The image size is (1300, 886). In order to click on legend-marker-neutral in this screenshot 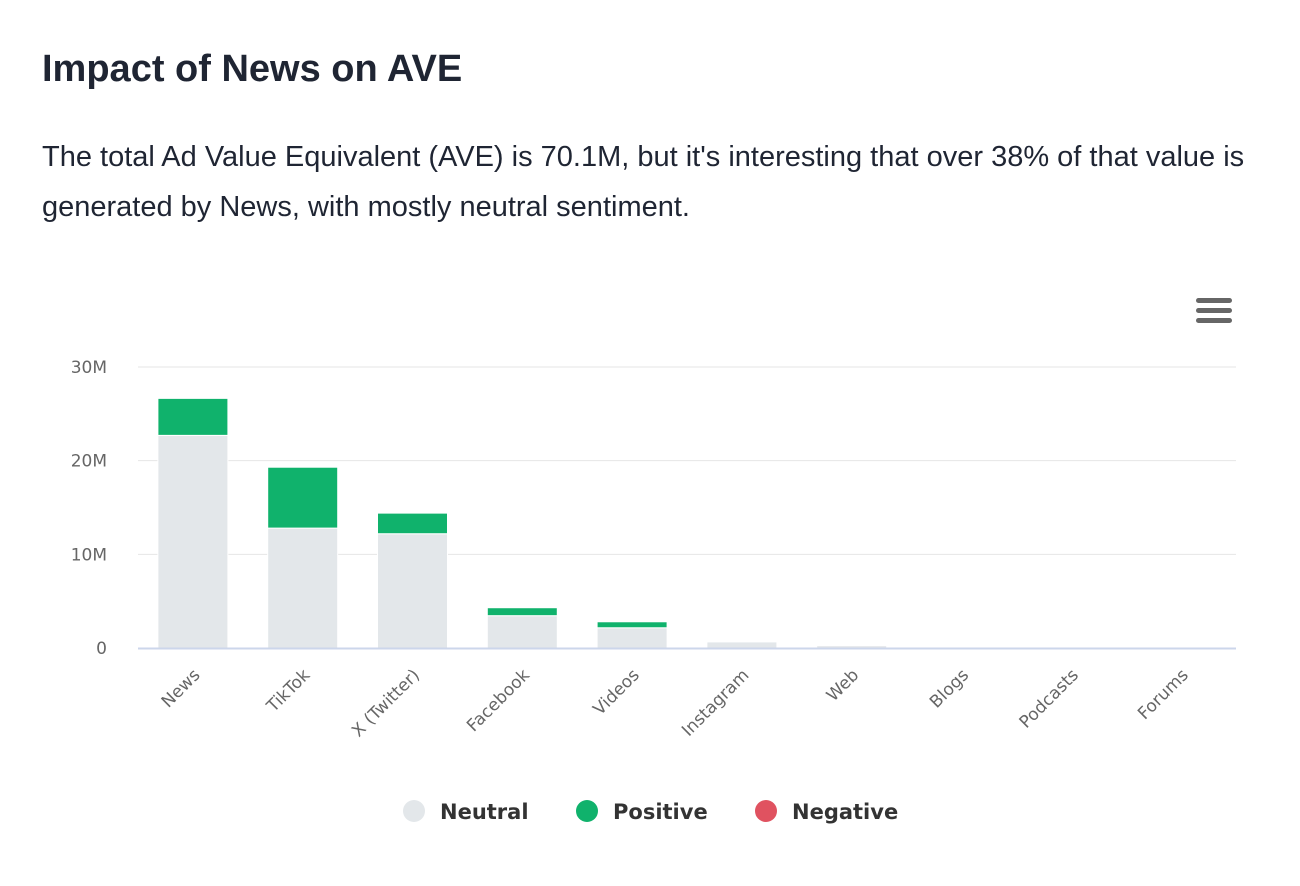, I will do `click(414, 811)`.